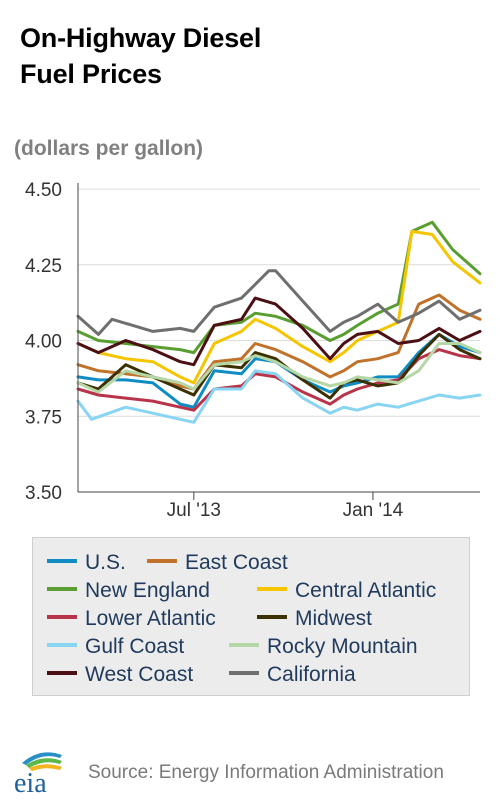 Image resolution: width=500 pixels, height=800 pixels. What do you see at coordinates (279, 368) in the screenshot?
I see `series-line-rocky-mountain` at bounding box center [279, 368].